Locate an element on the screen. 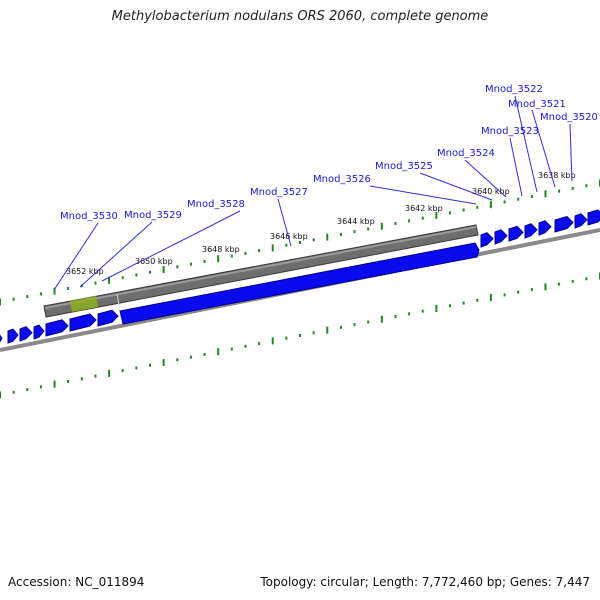 This screenshot has width=600, height=600. gene-label-link: Mnod_3520 is located at coordinates (569, 117).